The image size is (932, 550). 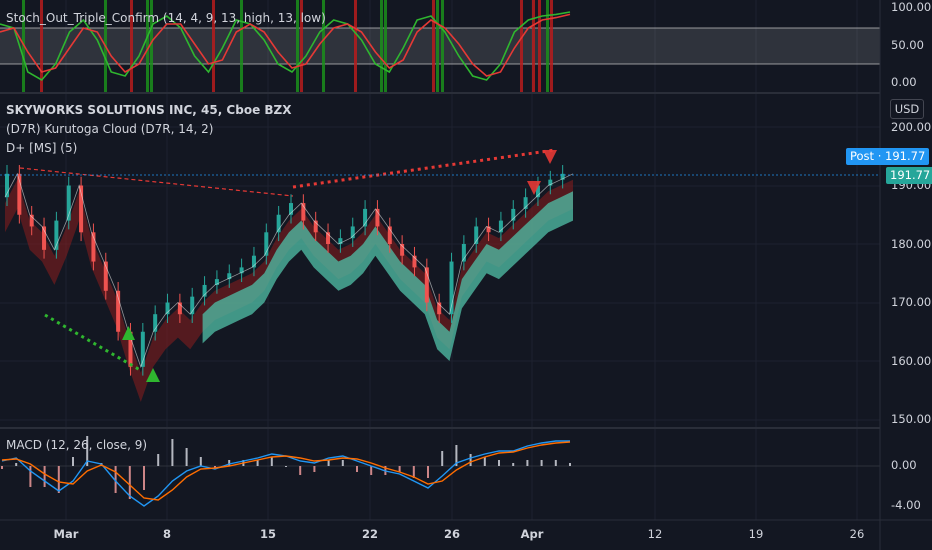 What do you see at coordinates (857, 534) in the screenshot?
I see `x-tick-26-apr: 26` at bounding box center [857, 534].